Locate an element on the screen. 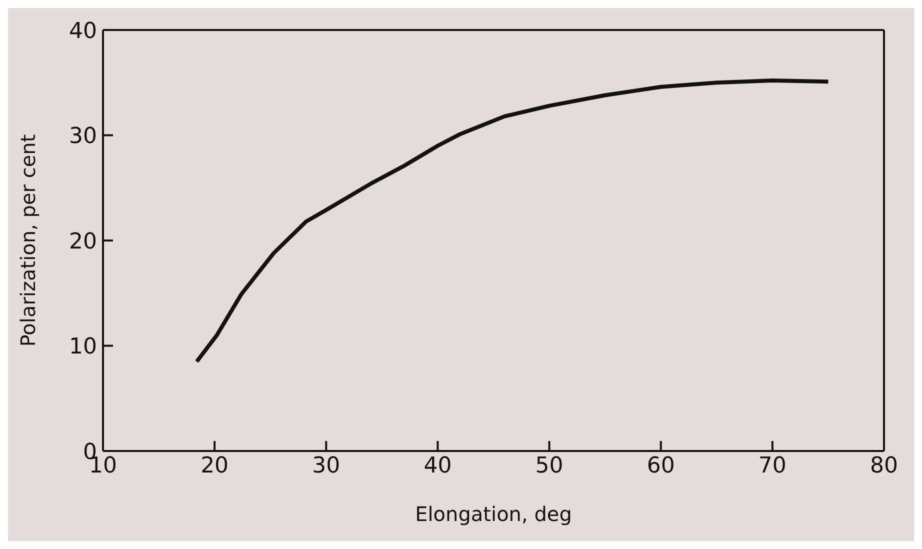 The height and width of the screenshot is (549, 922). x-tick-label: 20 is located at coordinates (214, 466).